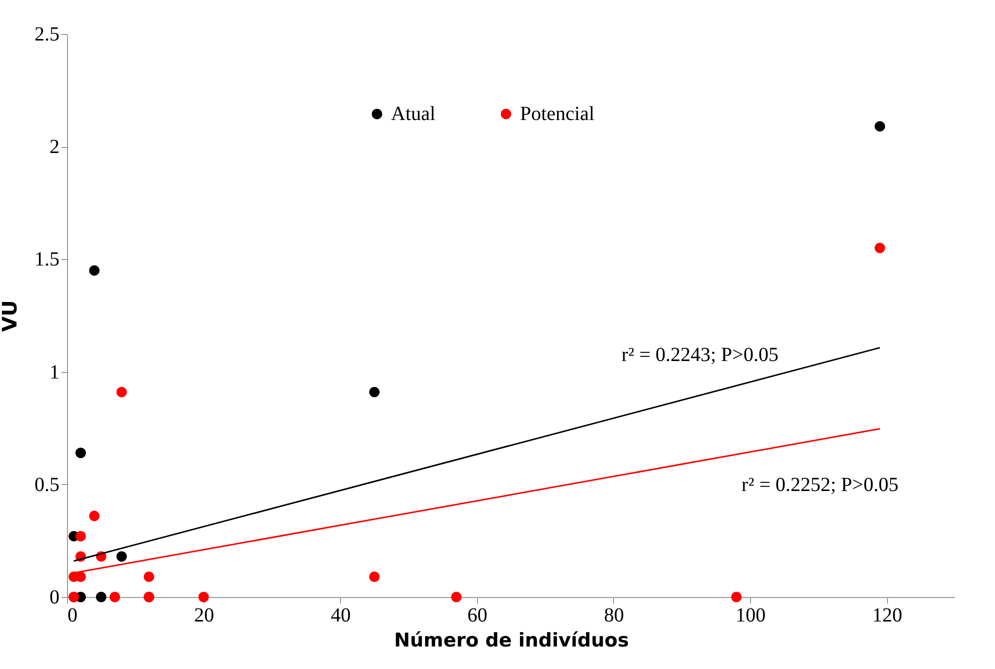  Describe the element at coordinates (11, 316) in the screenshot. I see `y-axis-title: VU` at that location.